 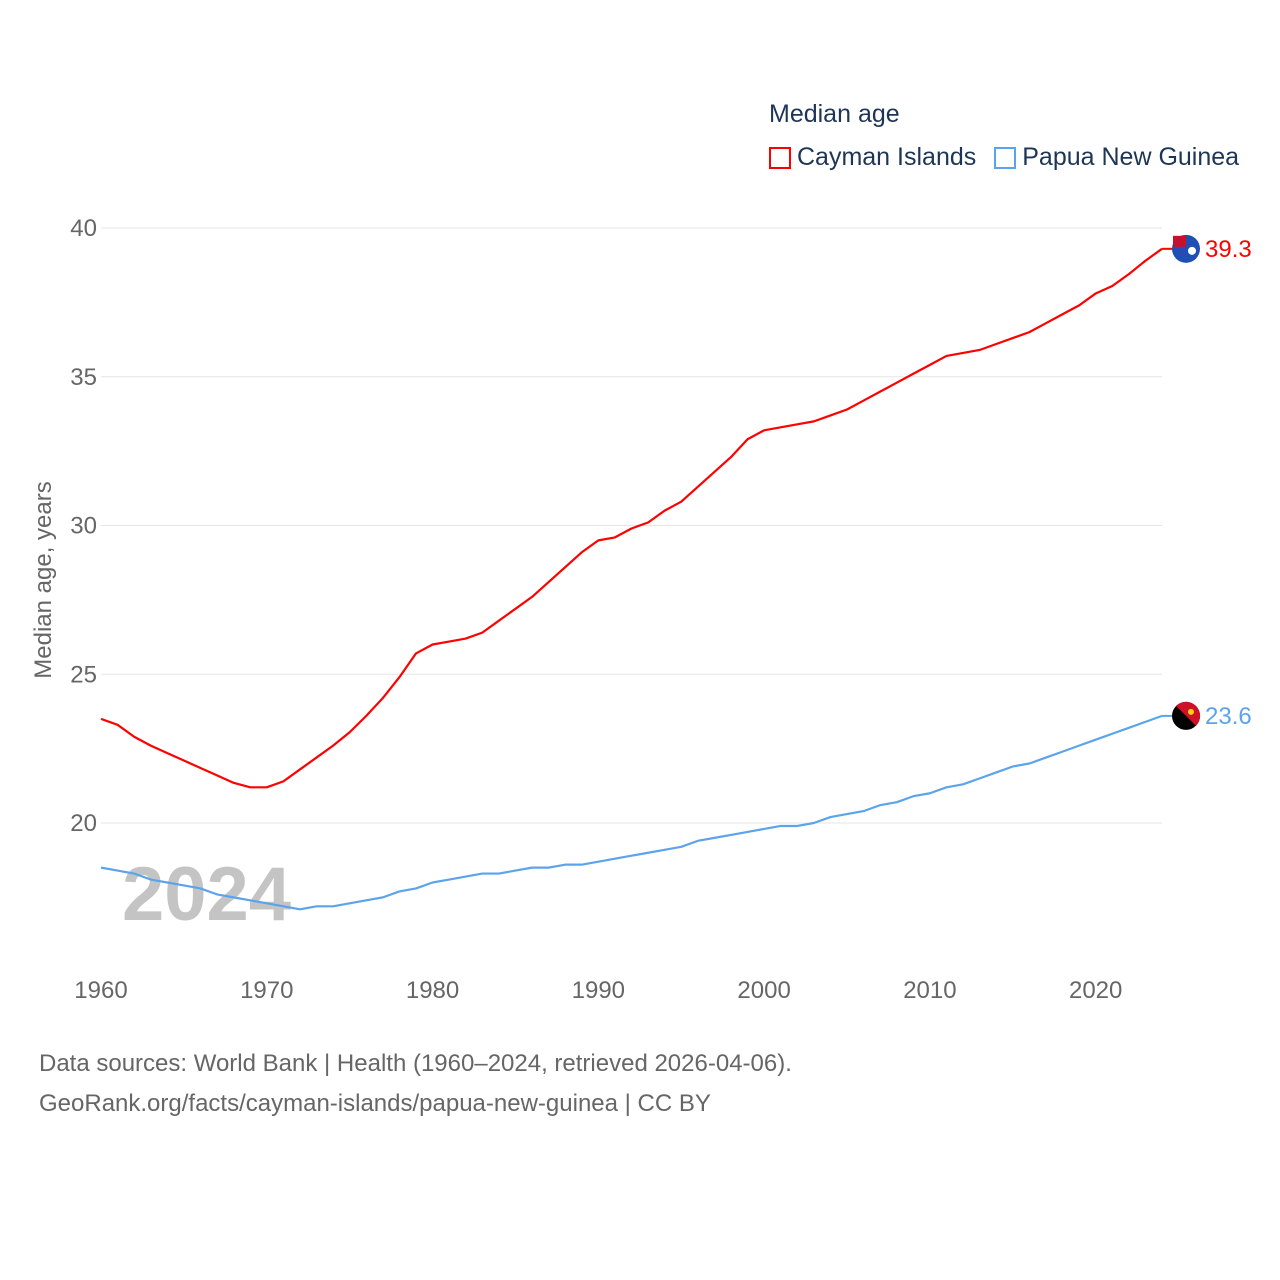 I want to click on legend: Cayman Islands Papua New Guinea, so click(x=1004, y=157).